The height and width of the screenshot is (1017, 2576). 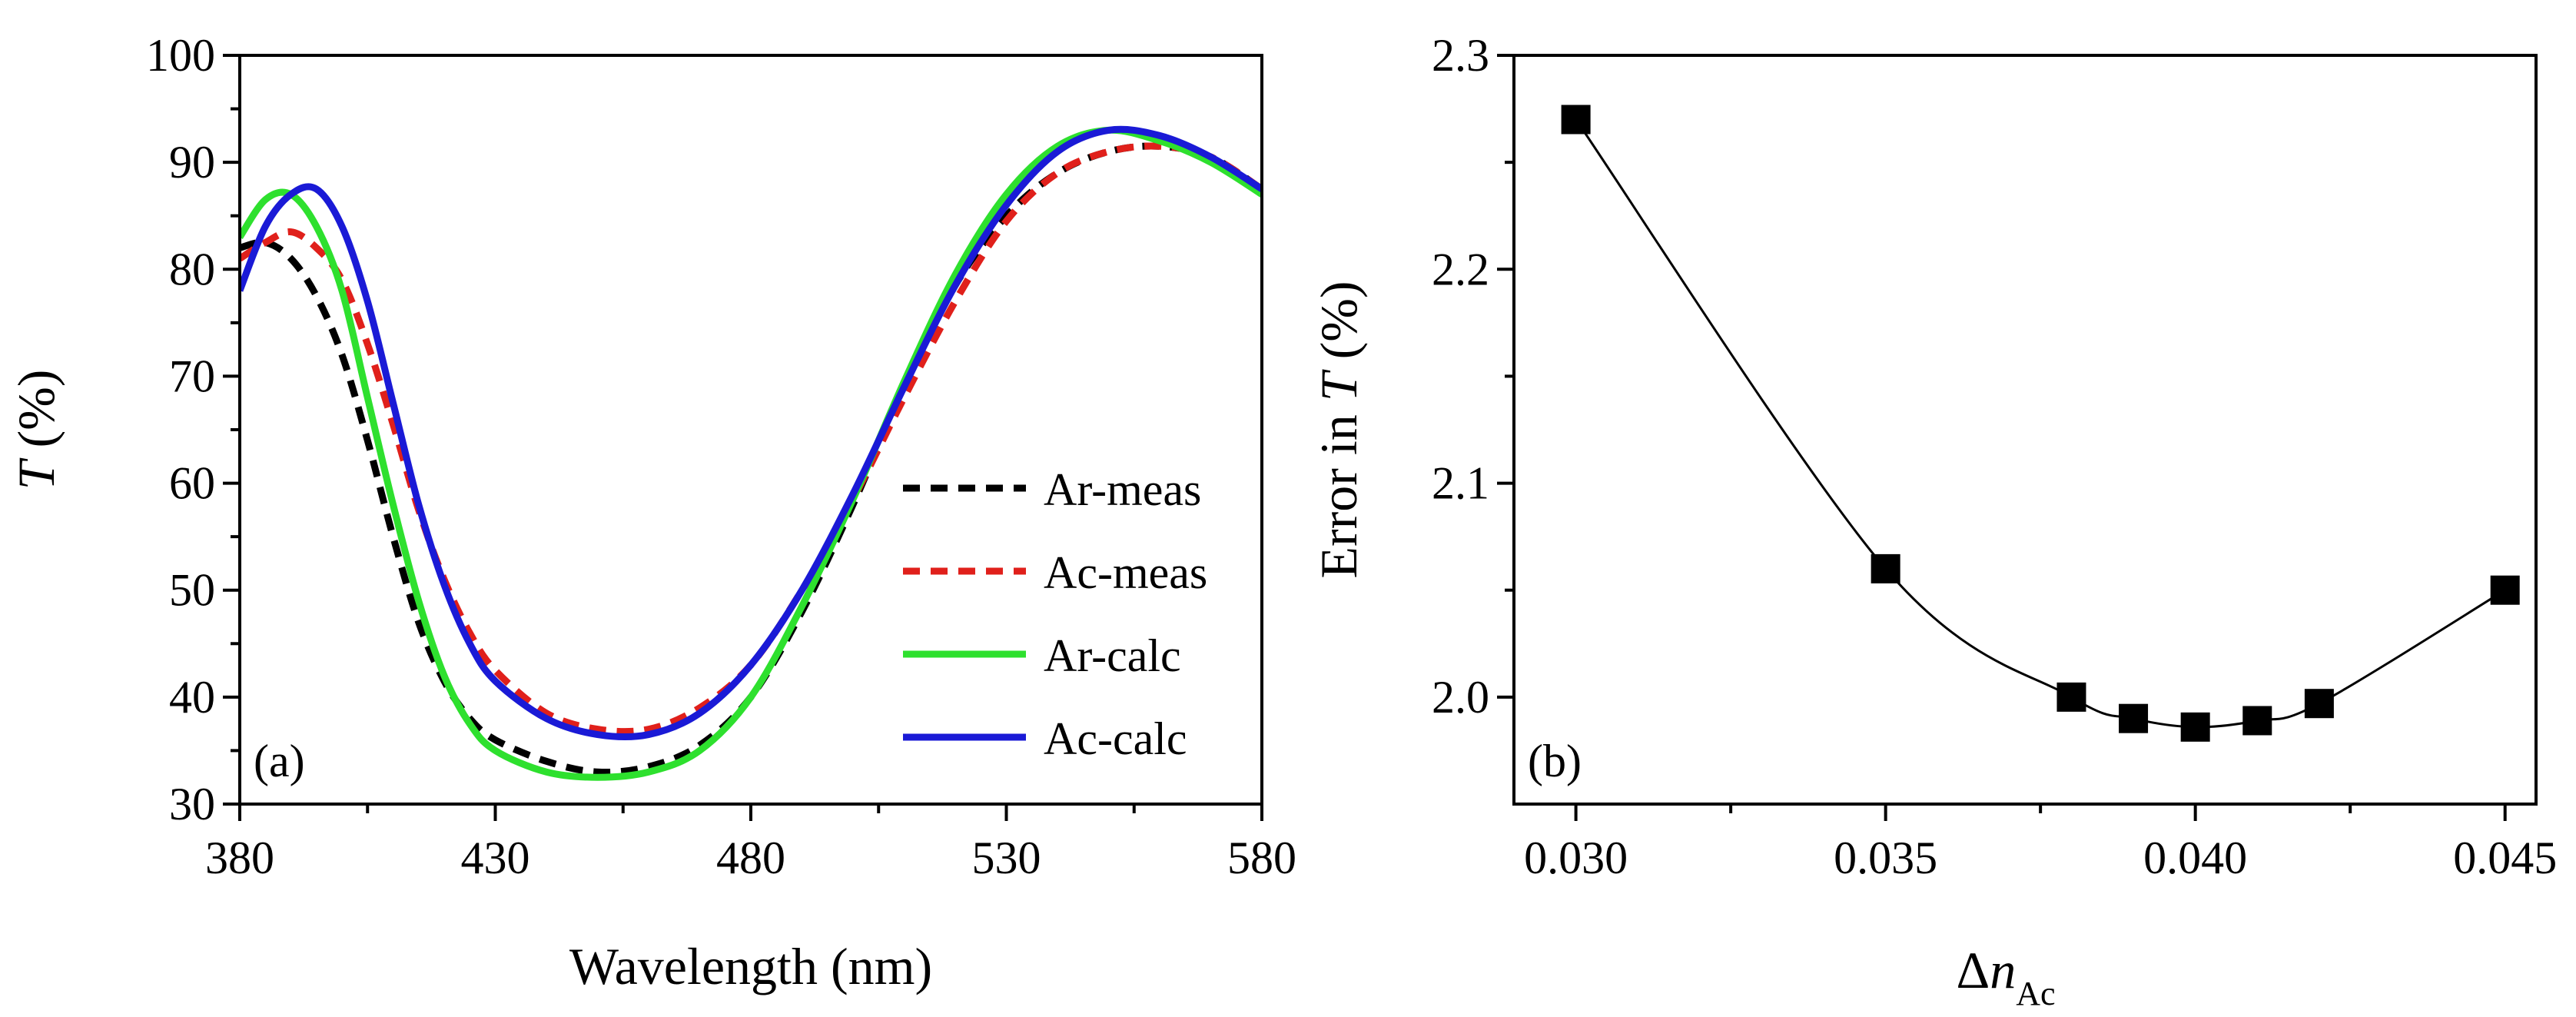 I want to click on chart-b-panel-label: (b), so click(x=1555, y=761).